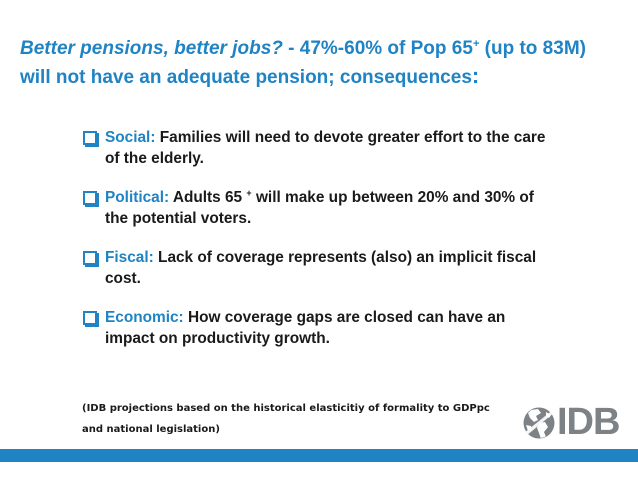  Describe the element at coordinates (137, 197) in the screenshot. I see `bullet-category: Political:` at that location.